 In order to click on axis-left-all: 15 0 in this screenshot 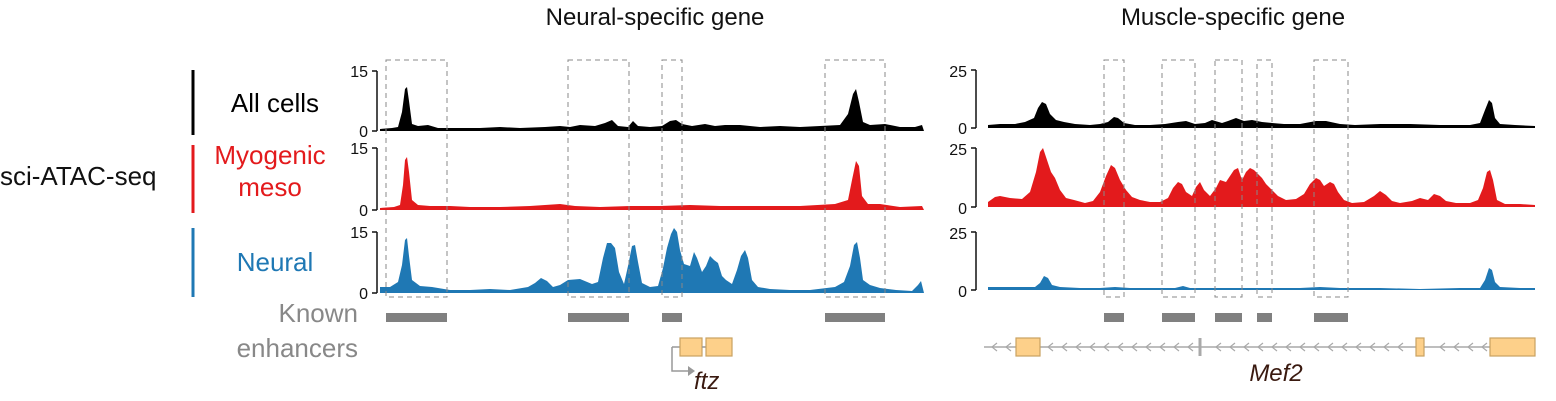, I will do `click(364, 102)`.